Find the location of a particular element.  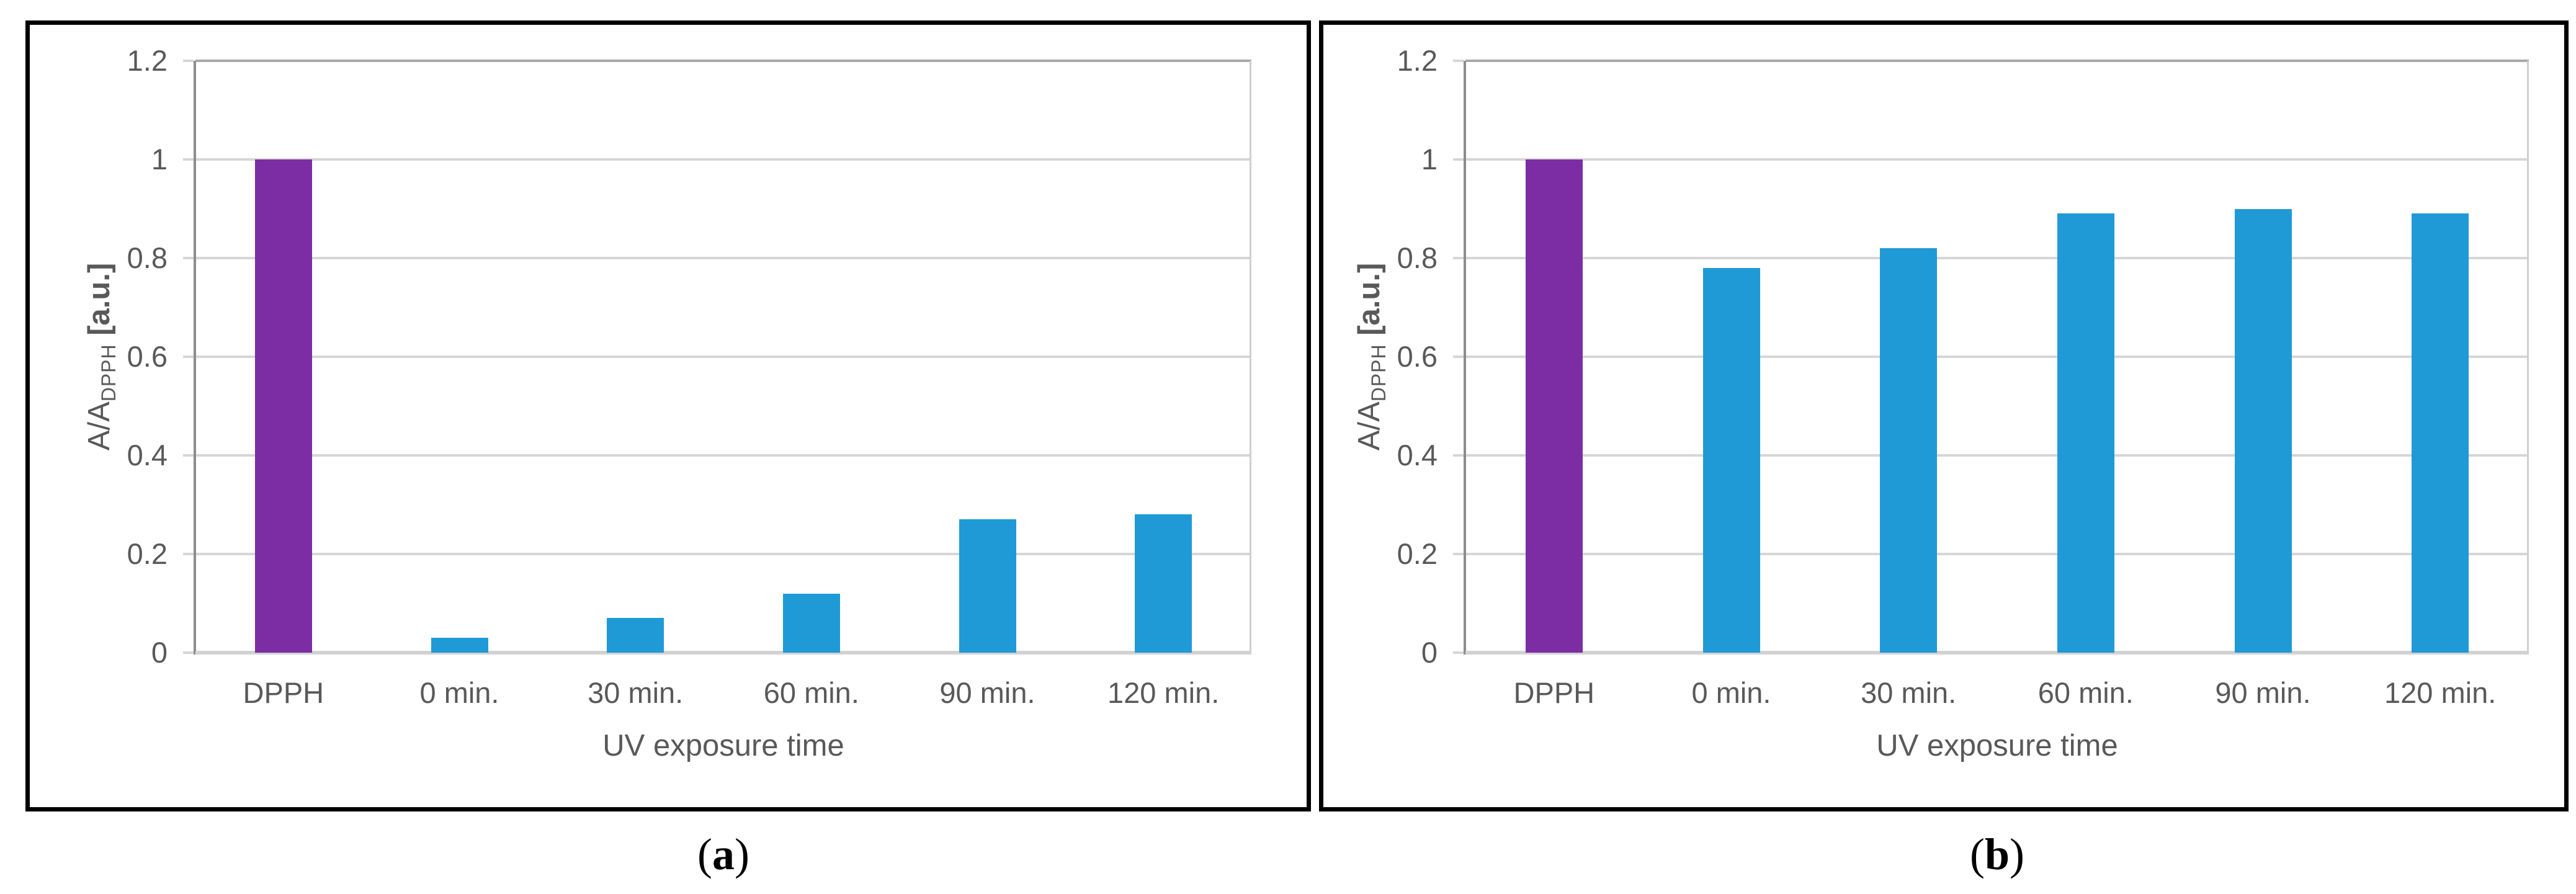

figure-caption-b: (b) is located at coordinates (1997, 854).